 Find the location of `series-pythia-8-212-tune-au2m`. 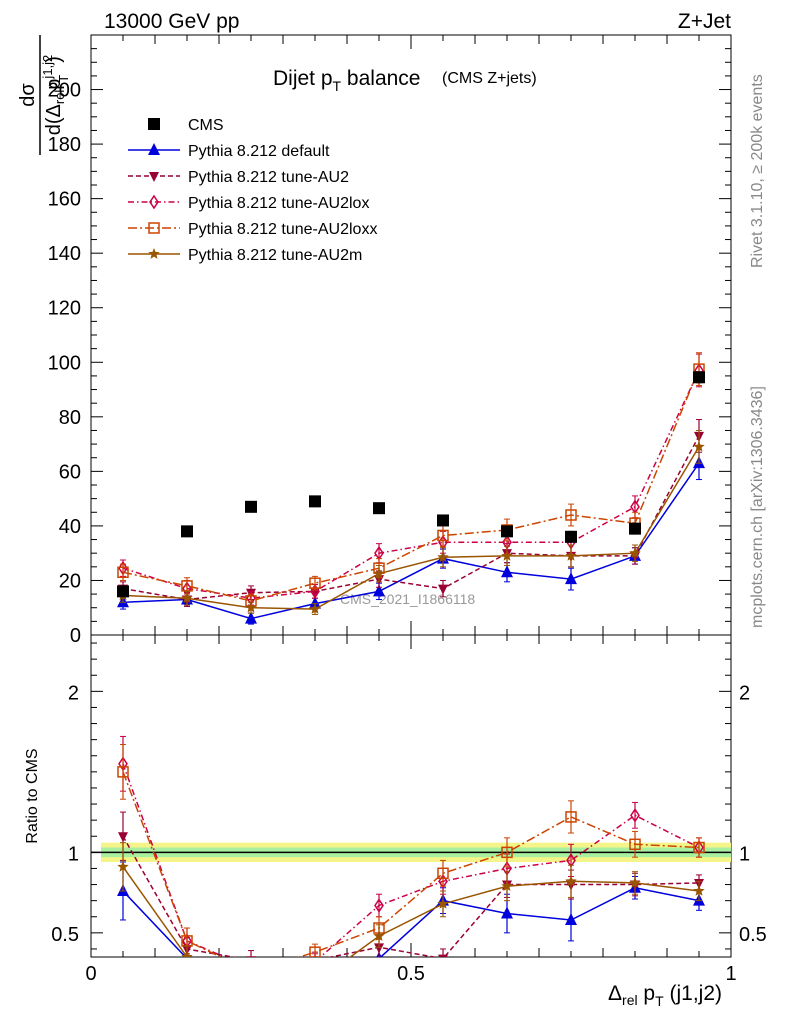

series-pythia-8-212-tune-au2m is located at coordinates (411, 915).